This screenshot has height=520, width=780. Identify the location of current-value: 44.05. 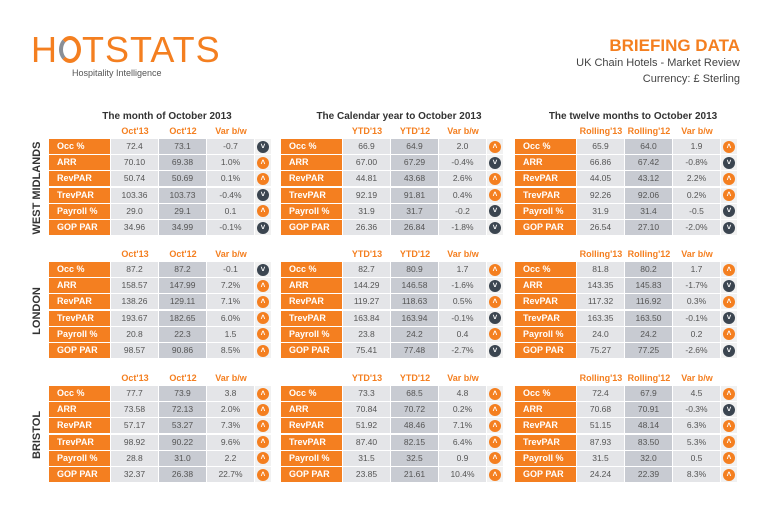
(600, 179).